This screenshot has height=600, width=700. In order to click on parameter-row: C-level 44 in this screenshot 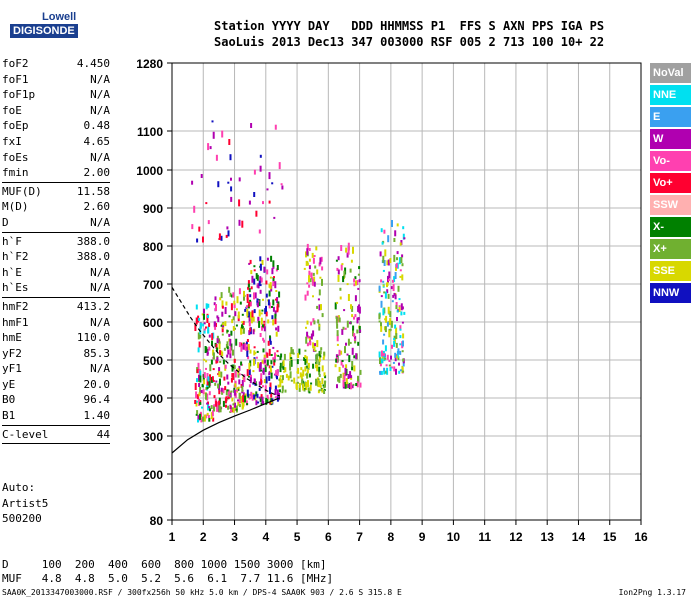, I will do `click(56, 435)`.